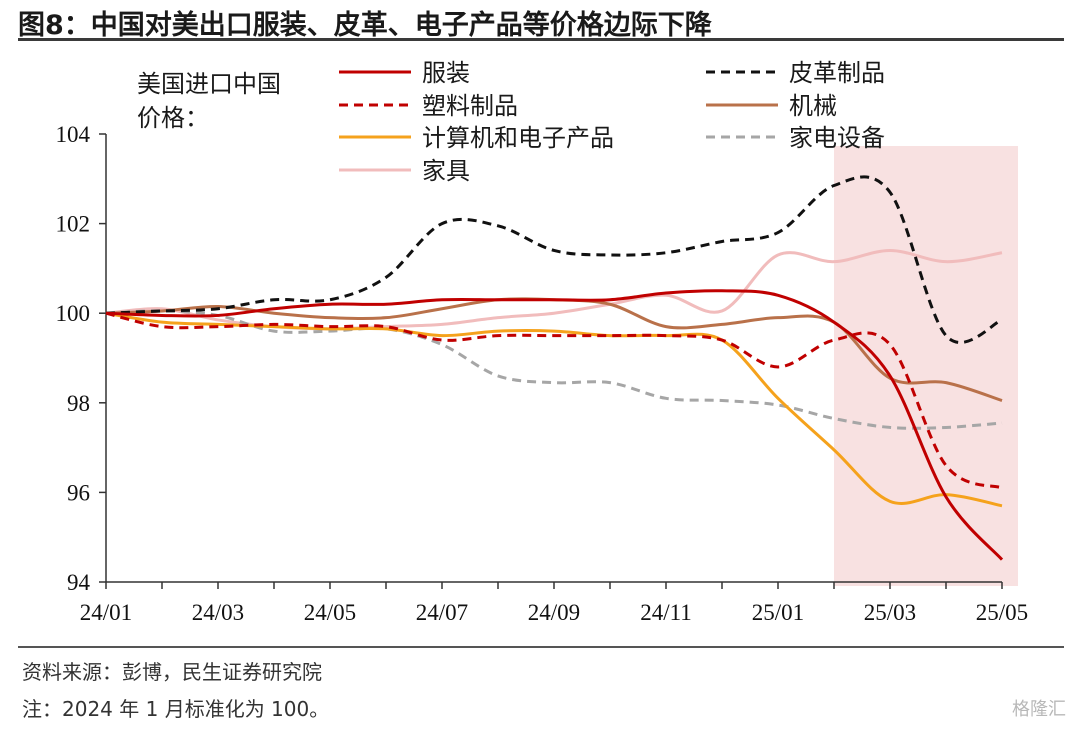 The image size is (1080, 729). I want to click on x-tick-label: 24/11, so click(666, 612).